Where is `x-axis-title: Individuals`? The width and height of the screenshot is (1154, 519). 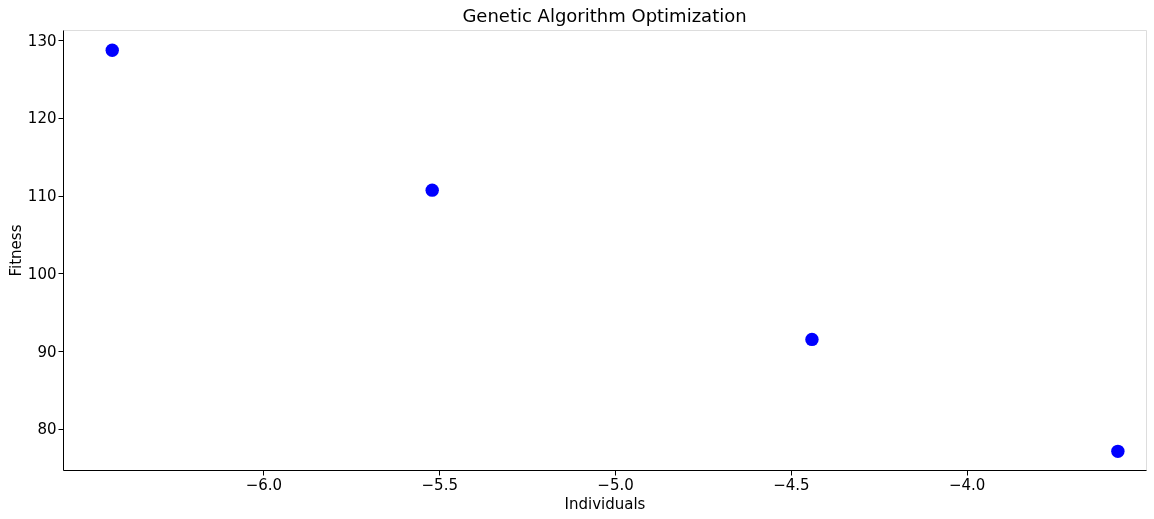
x-axis-title: Individuals is located at coordinates (605, 503).